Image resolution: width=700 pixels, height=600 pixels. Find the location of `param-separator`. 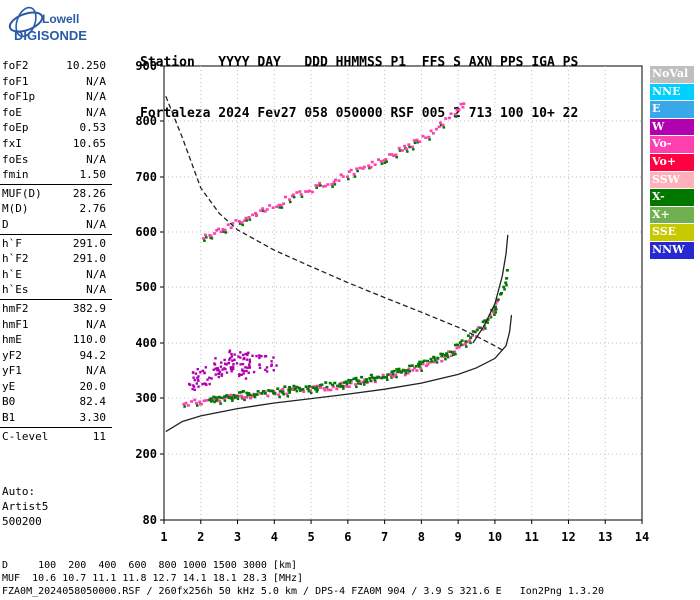

param-separator is located at coordinates (56, 184).